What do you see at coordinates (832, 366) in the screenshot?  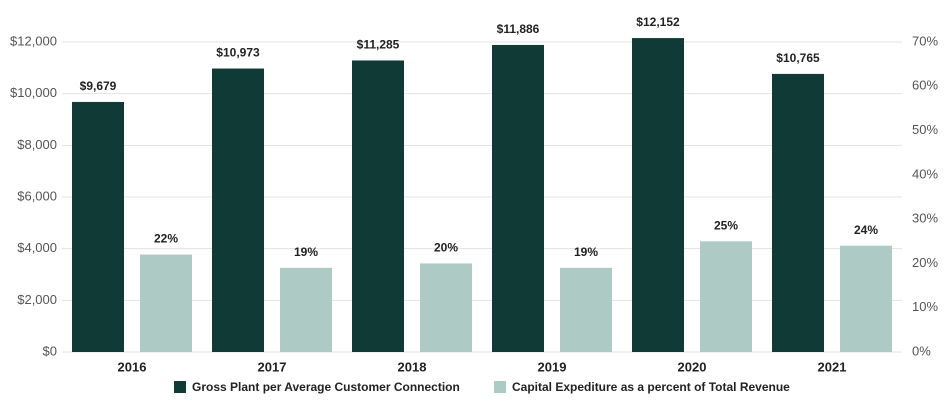 I see `x-tick-label: 2021` at bounding box center [832, 366].